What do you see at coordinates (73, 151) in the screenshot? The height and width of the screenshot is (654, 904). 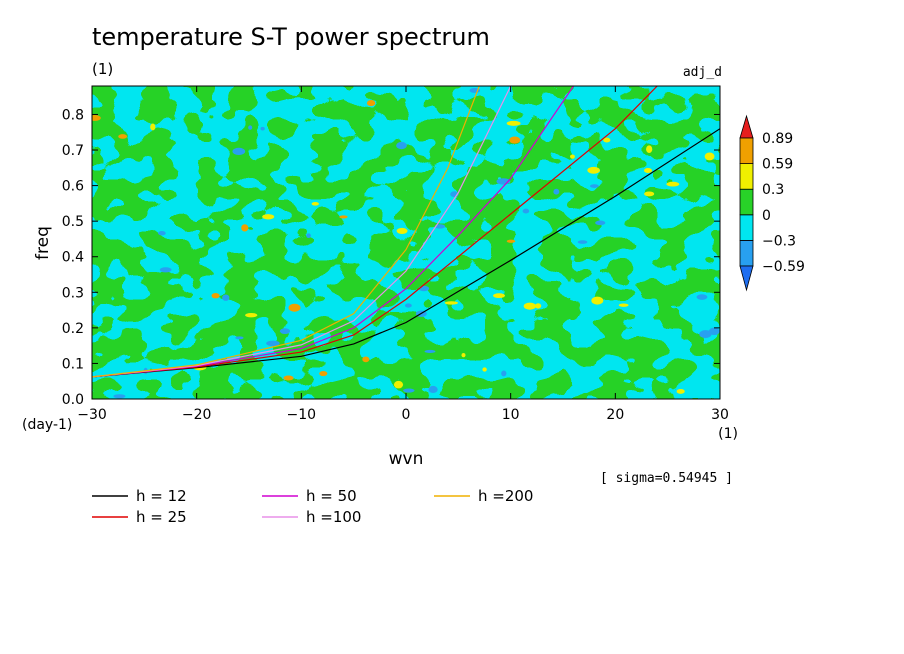 I see `y-tick-label: 0.7` at bounding box center [73, 151].